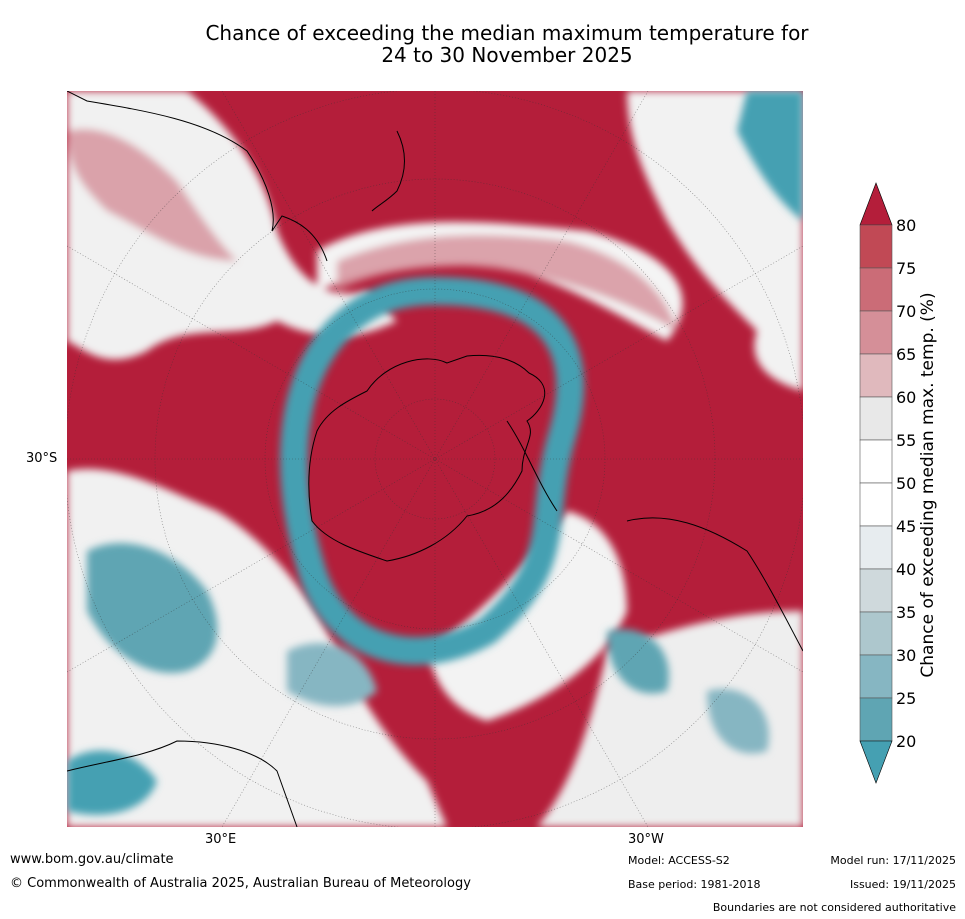 Image resolution: width=965 pixels, height=919 pixels. Describe the element at coordinates (906, 311) in the screenshot. I see `colorbar-tick-label: 70` at that location.